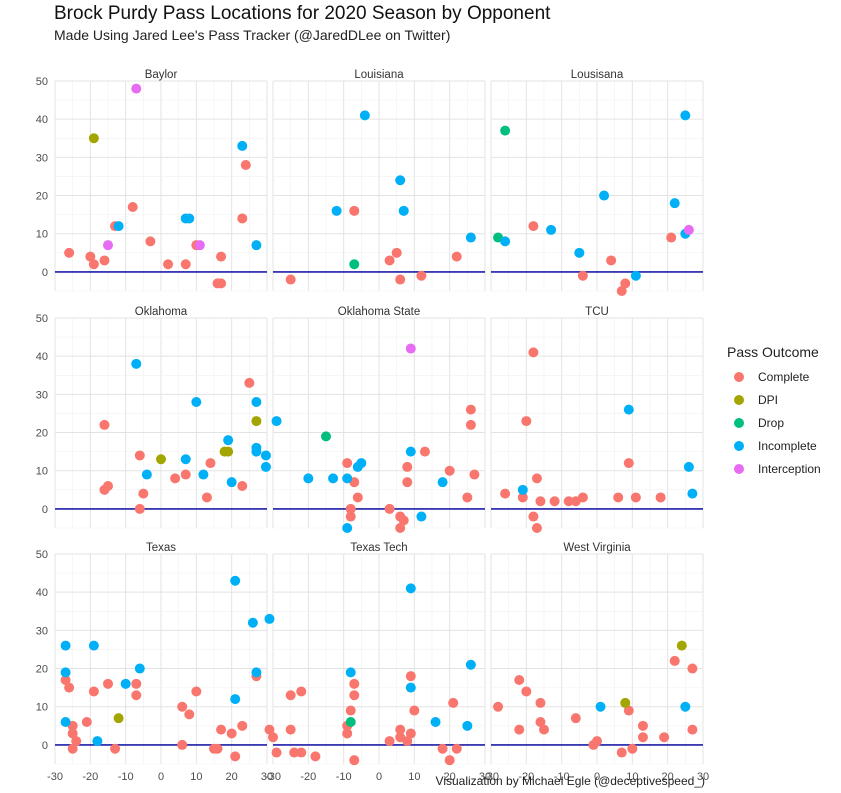 Image resolution: width=841 pixels, height=793 pixels. I want to click on panel-strip-label: Oklahoma, so click(161, 312).